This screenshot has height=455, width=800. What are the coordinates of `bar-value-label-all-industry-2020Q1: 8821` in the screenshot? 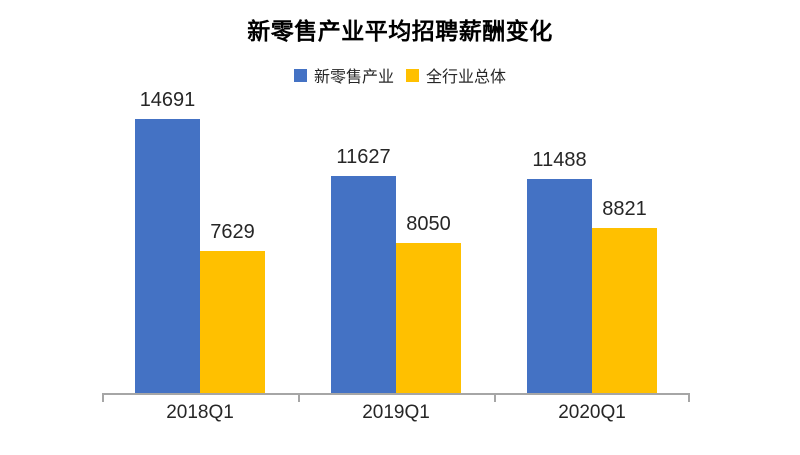 It's located at (624, 209).